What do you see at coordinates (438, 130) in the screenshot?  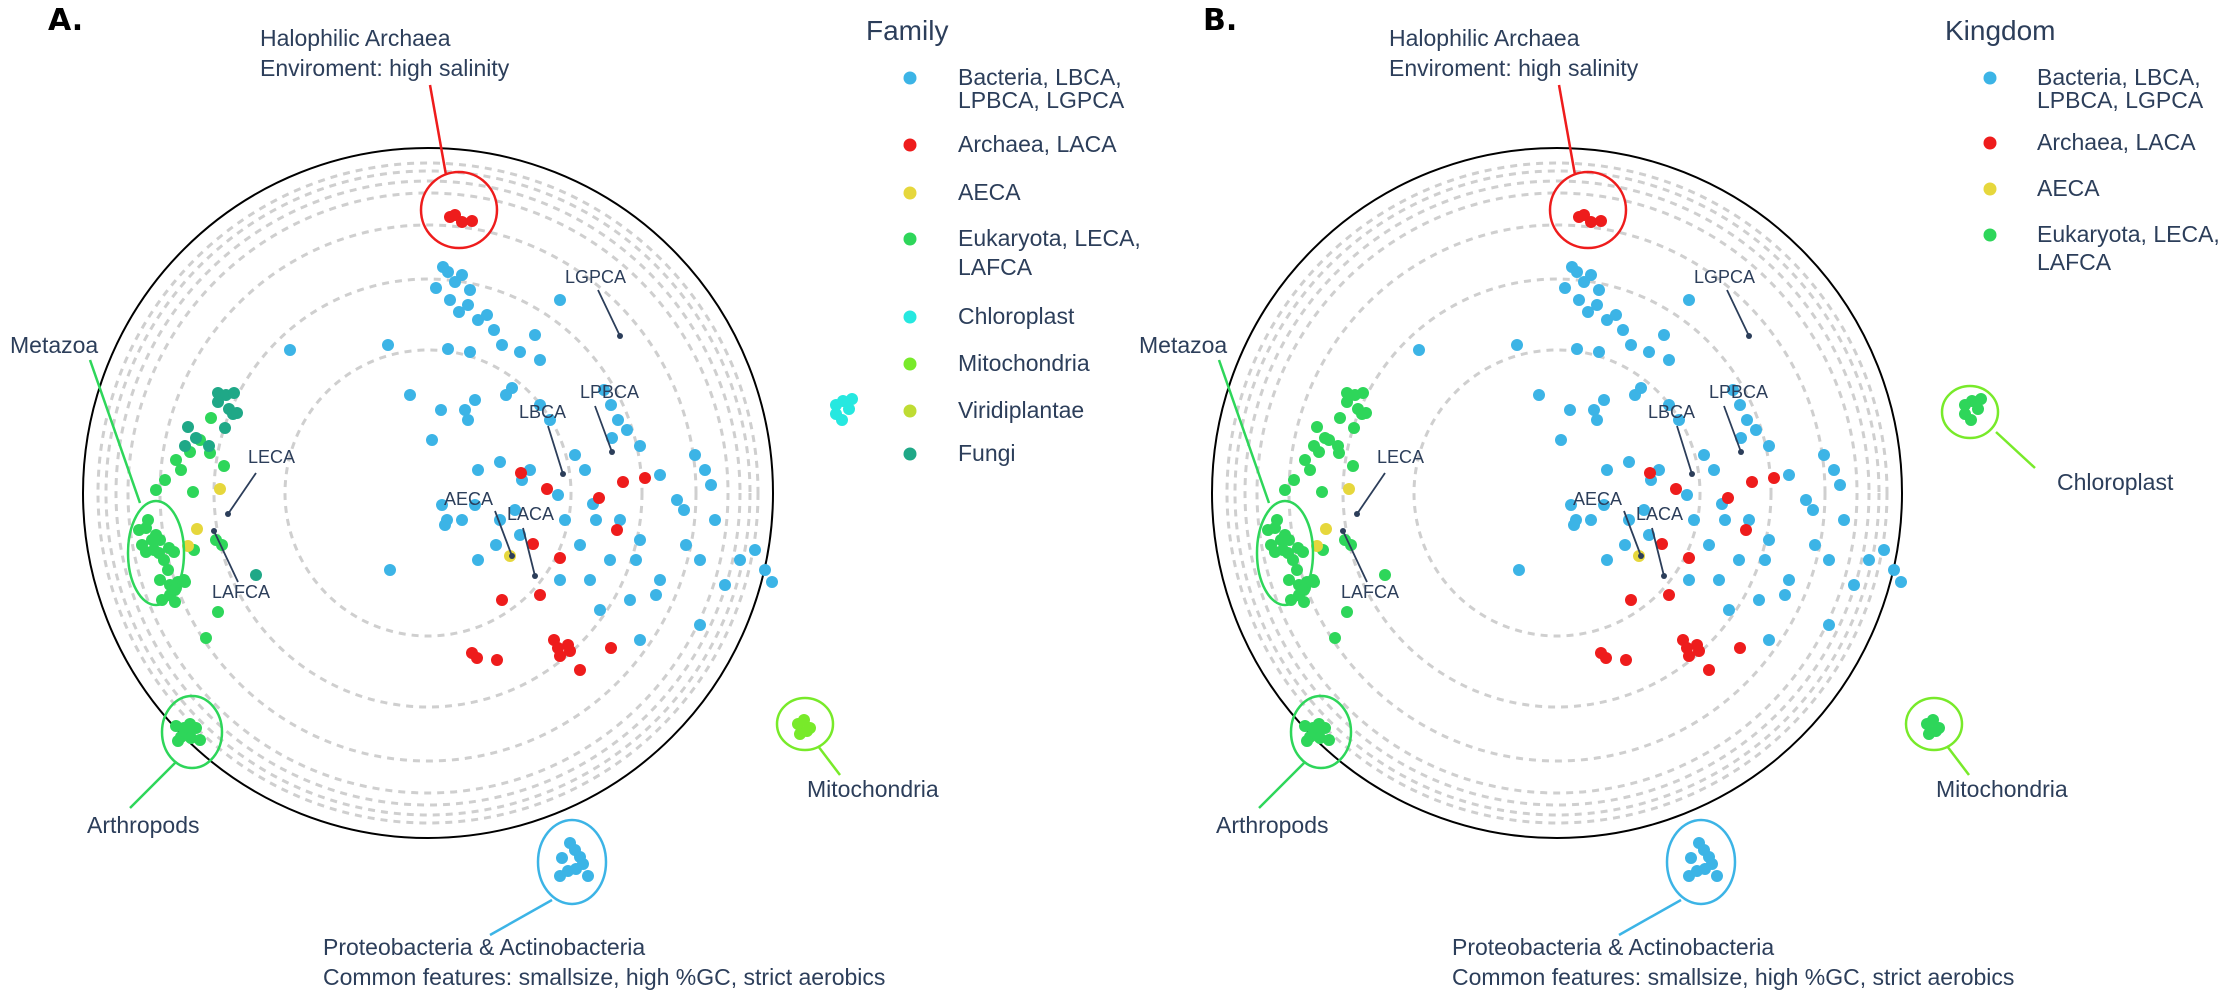 I see `halophilic-leader` at bounding box center [438, 130].